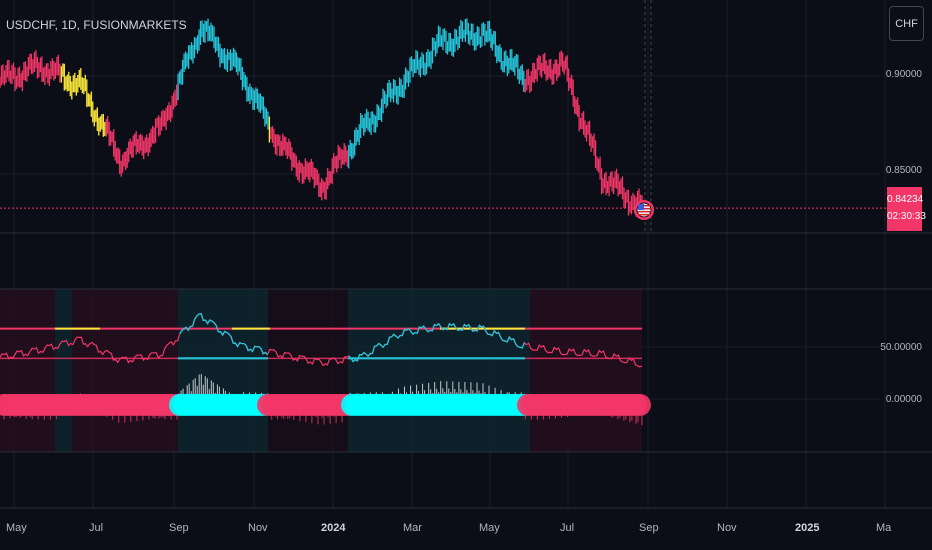 This screenshot has height=550, width=932. What do you see at coordinates (906, 209) in the screenshot?
I see `current-price-badge: 0.84234 02:30:33` at bounding box center [906, 209].